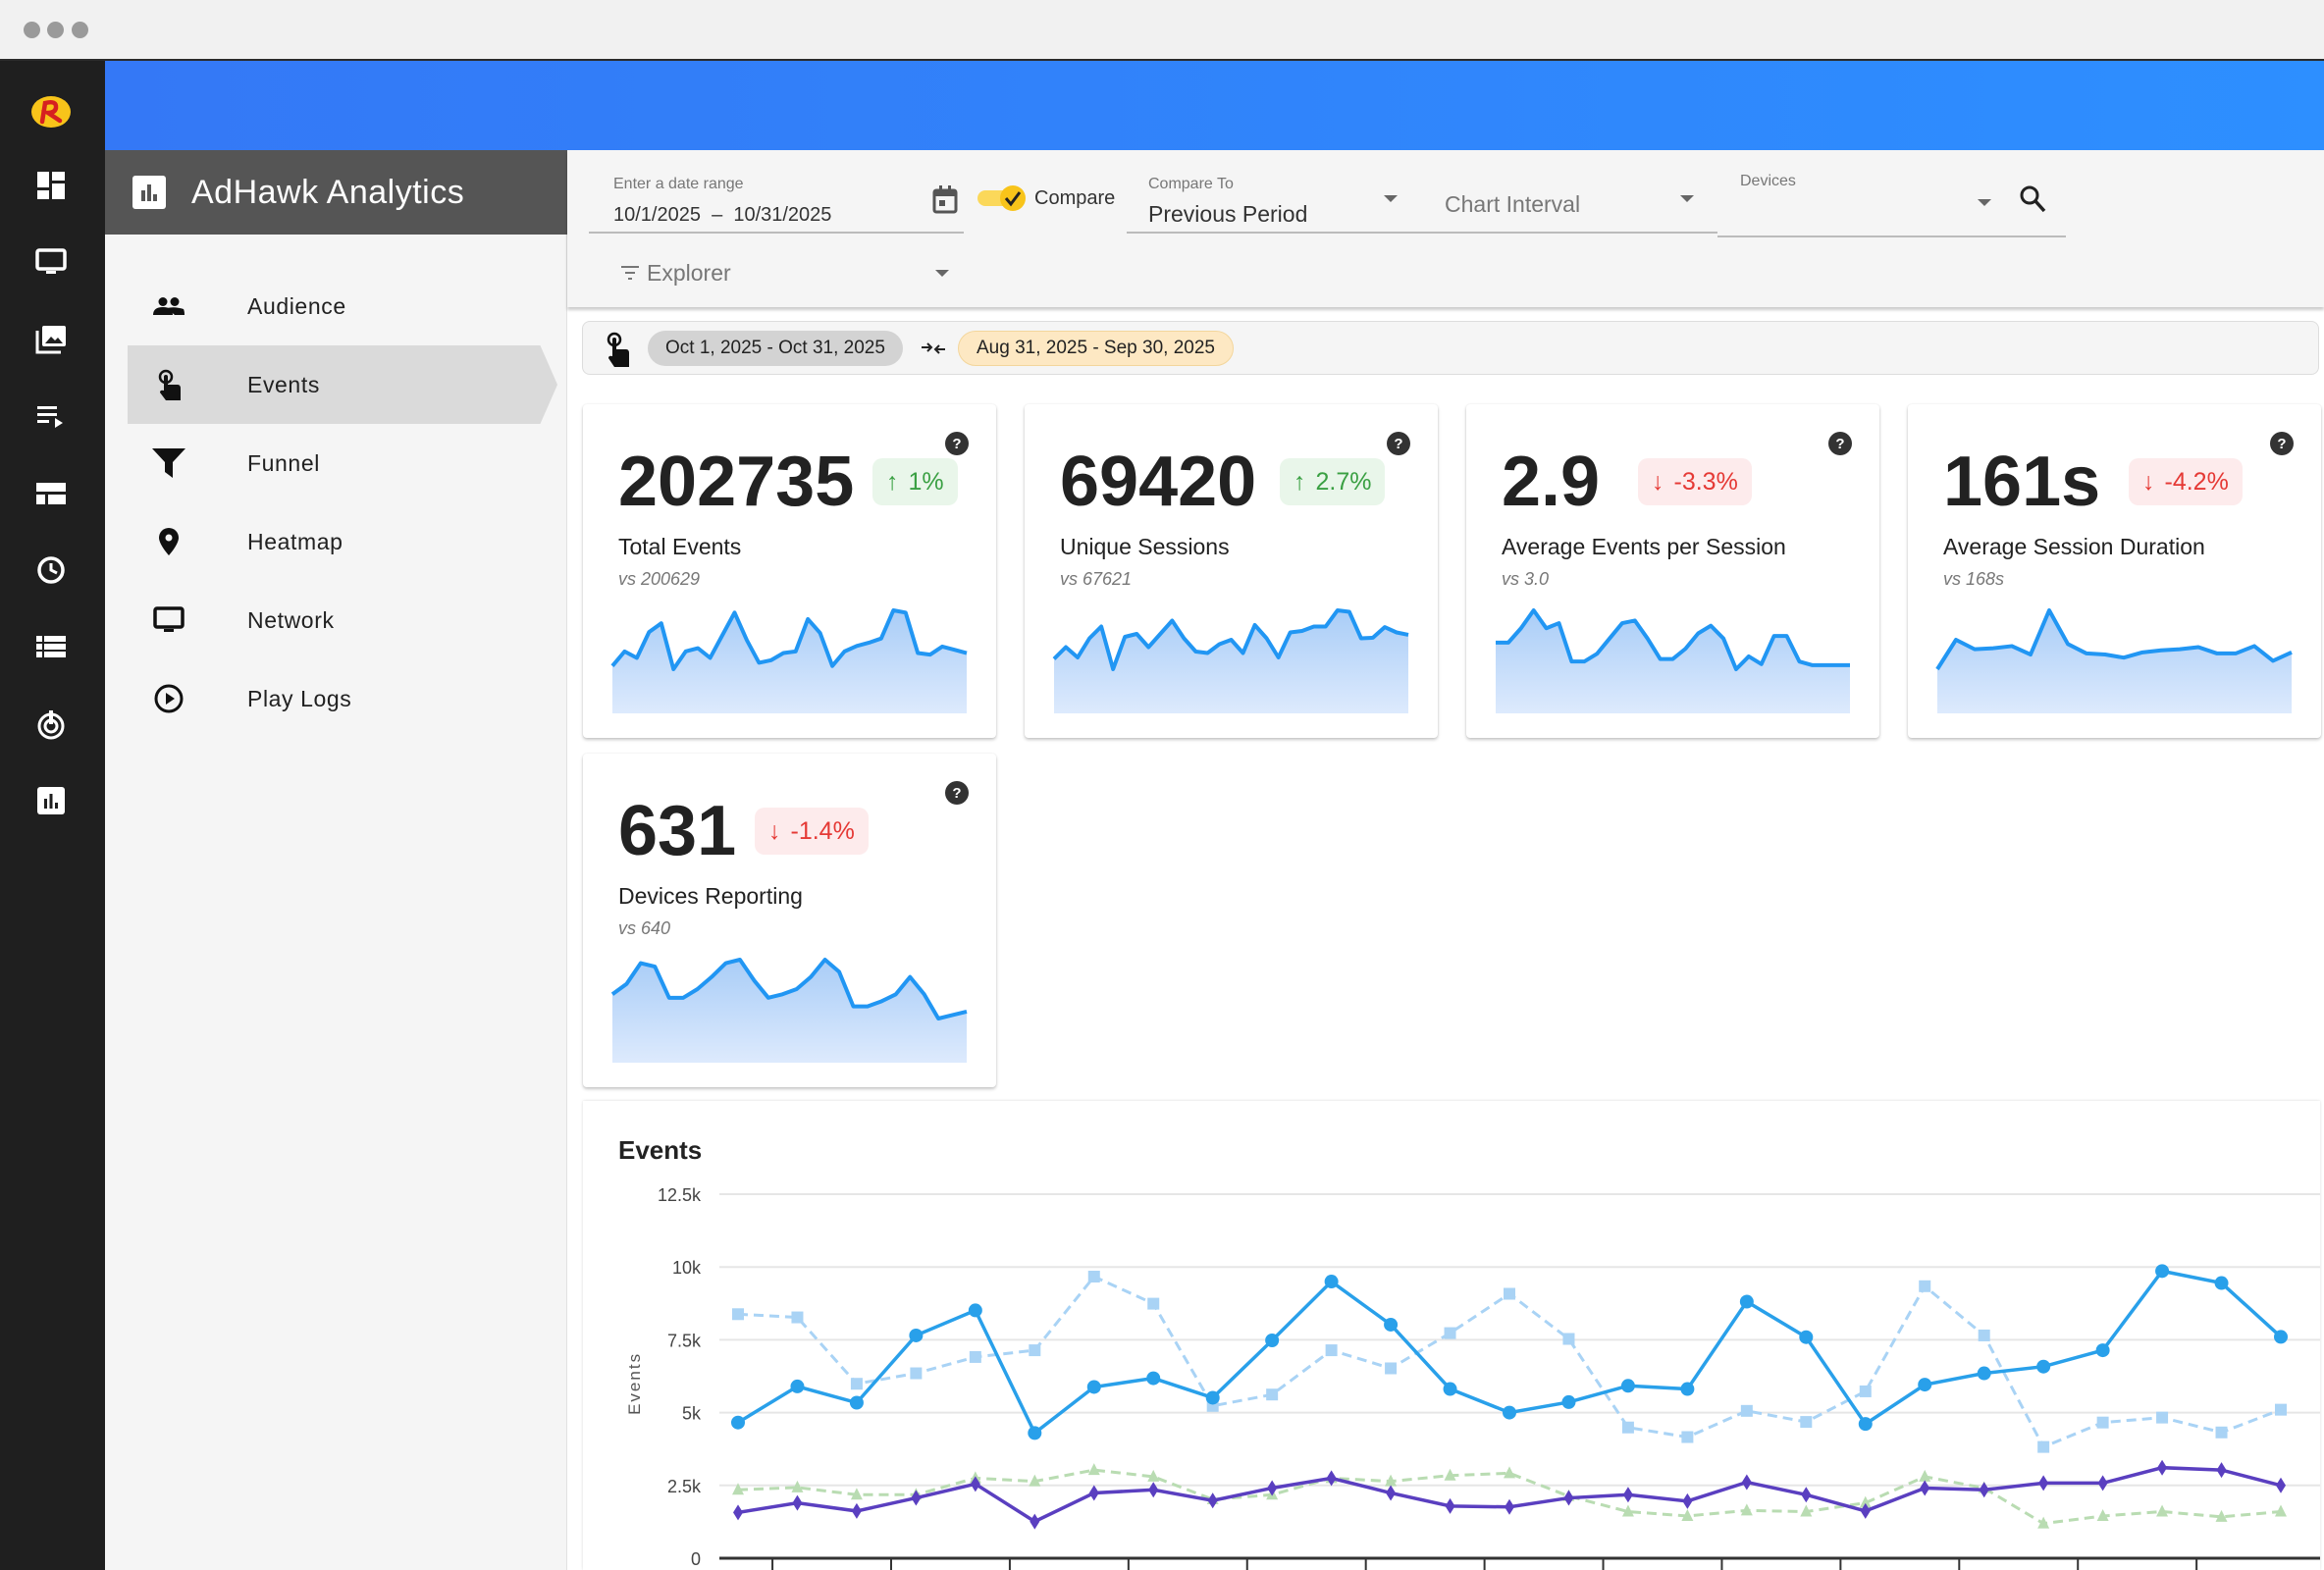 The width and height of the screenshot is (2324, 1570). What do you see at coordinates (343, 620) in the screenshot?
I see `sidebar-item-network: Network` at bounding box center [343, 620].